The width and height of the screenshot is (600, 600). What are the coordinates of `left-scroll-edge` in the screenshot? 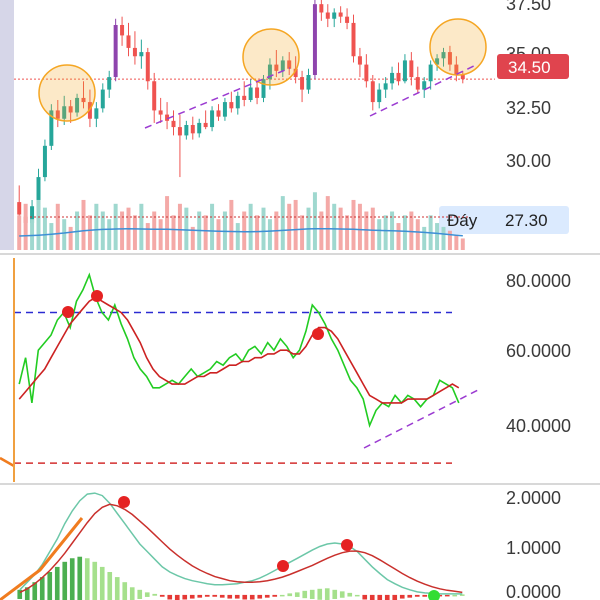 It's located at (7, 125).